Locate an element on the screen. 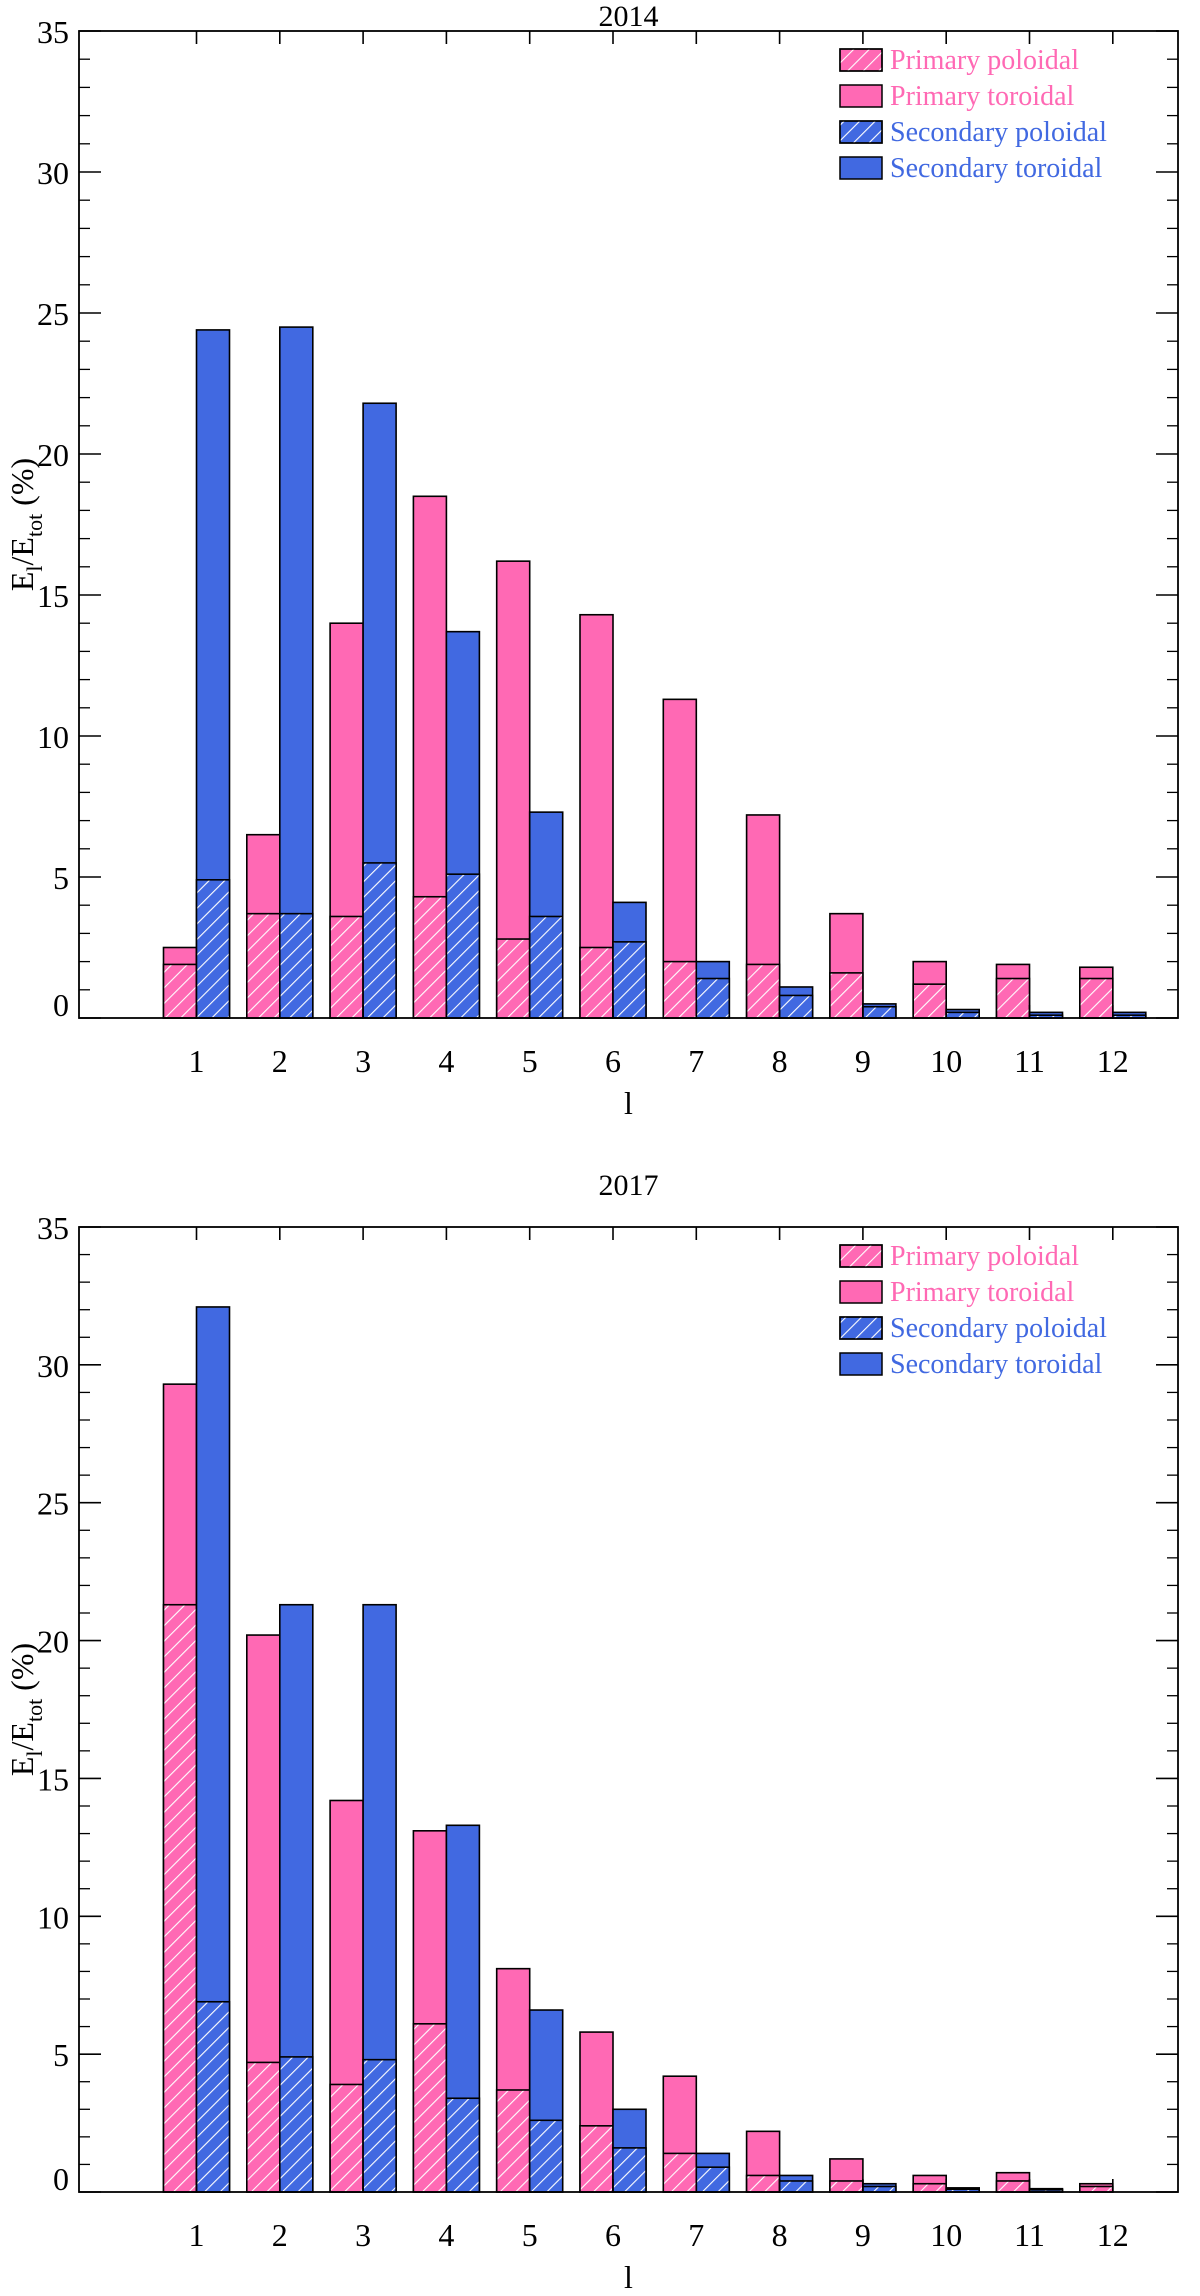 This screenshot has height=2296, width=1200. bar-secondary-toroidal is located at coordinates (296, 672).